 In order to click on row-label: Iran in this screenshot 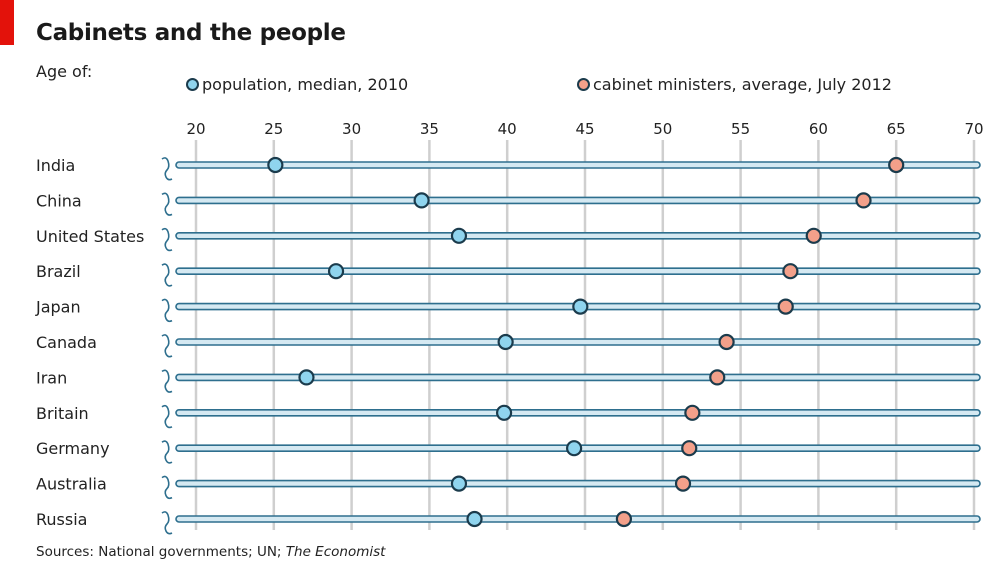, I will do `click(51, 377)`.